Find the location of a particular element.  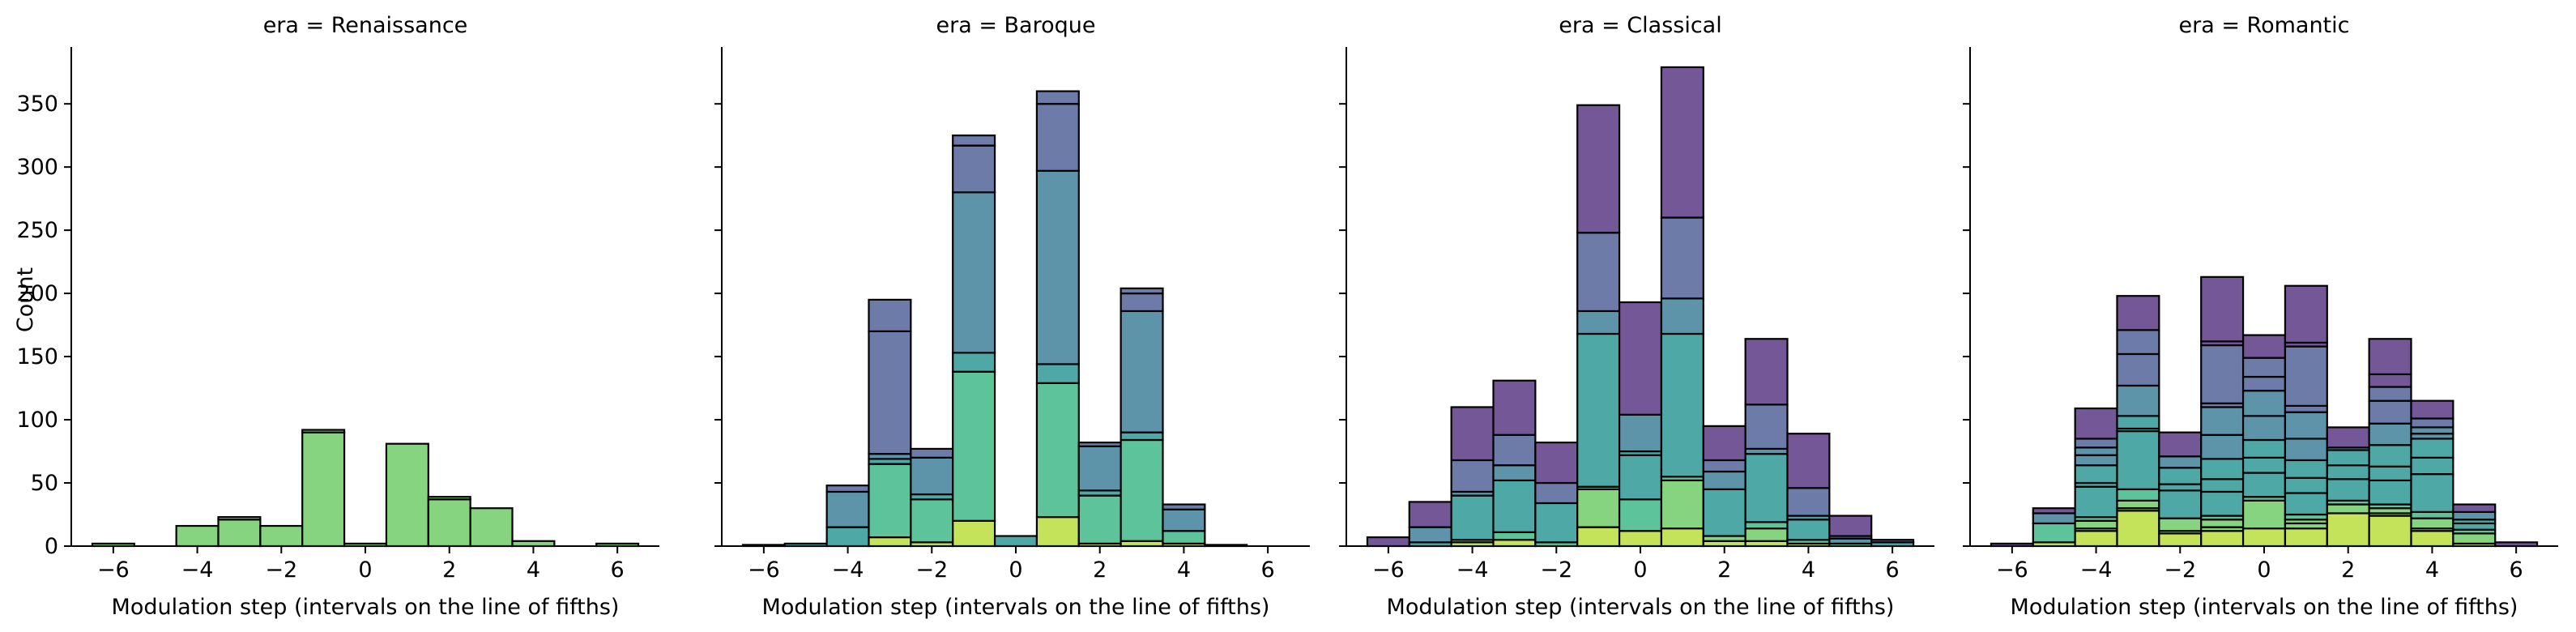

x-tick-label: 0 is located at coordinates (1640, 570).